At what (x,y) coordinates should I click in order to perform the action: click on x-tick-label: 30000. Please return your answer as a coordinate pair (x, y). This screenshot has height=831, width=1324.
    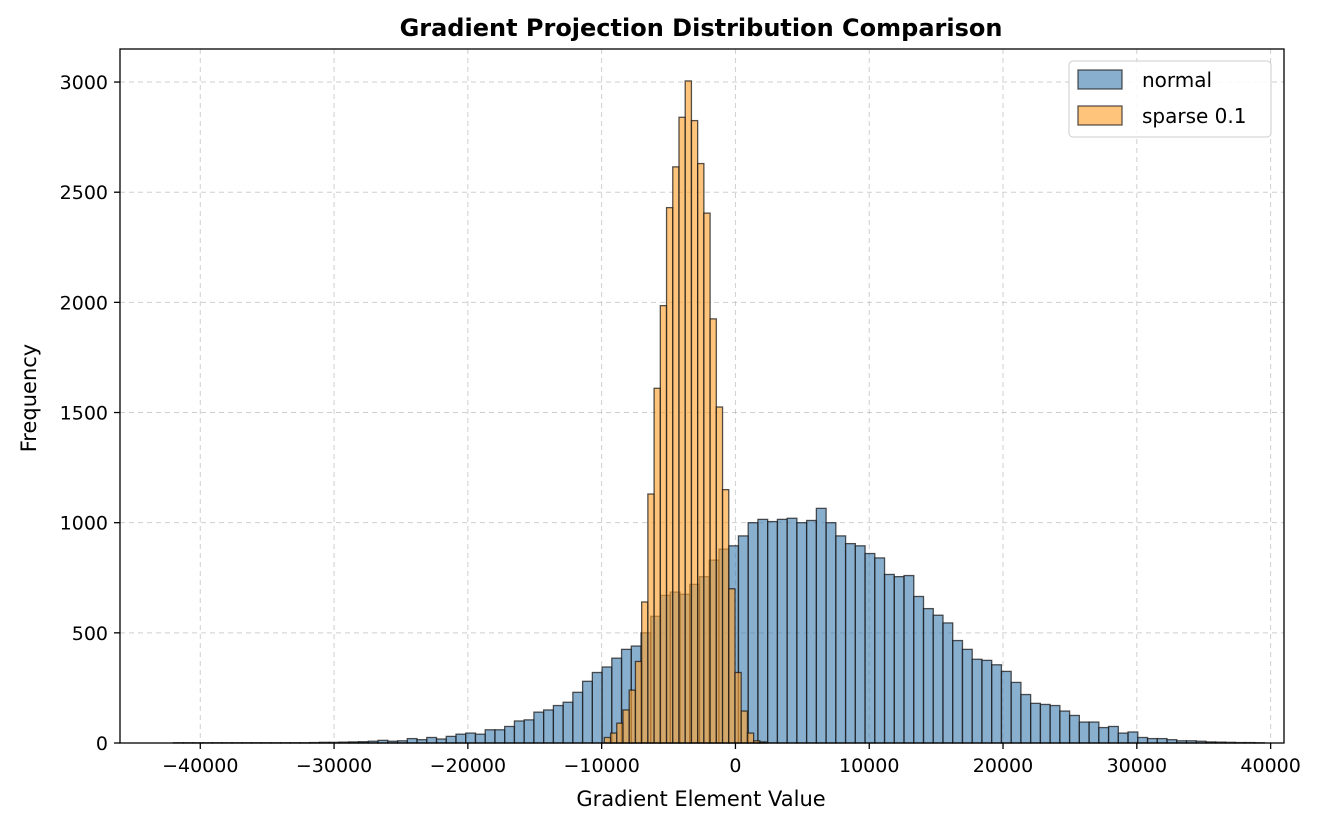
    Looking at the image, I should click on (1137, 766).